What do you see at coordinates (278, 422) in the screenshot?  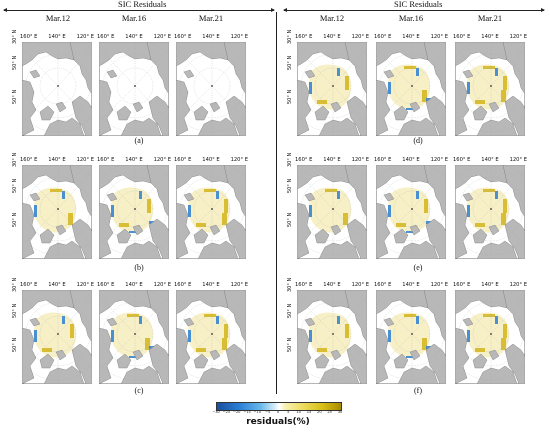 I see `colorbar-title: residuals(%)` at bounding box center [278, 422].